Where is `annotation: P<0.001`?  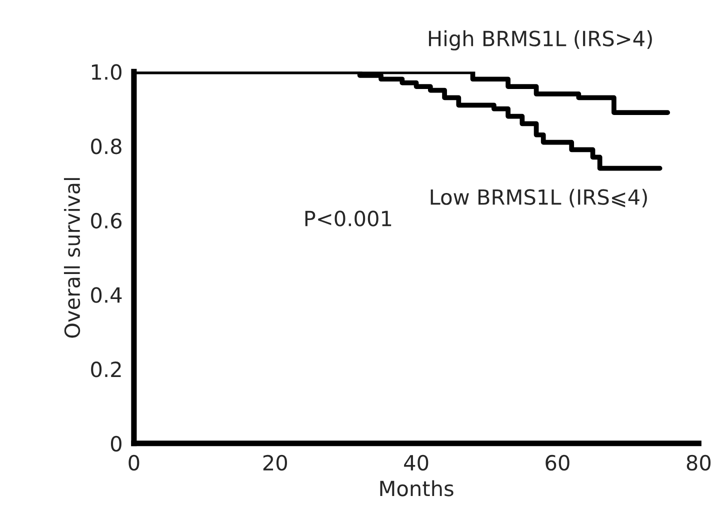
annotation: P<0.001 is located at coordinates (348, 218).